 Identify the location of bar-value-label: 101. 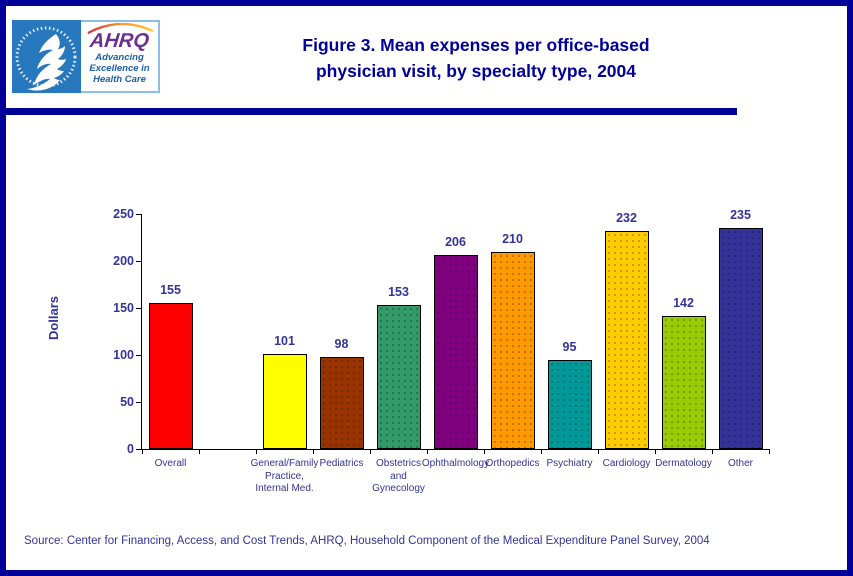
(284, 341).